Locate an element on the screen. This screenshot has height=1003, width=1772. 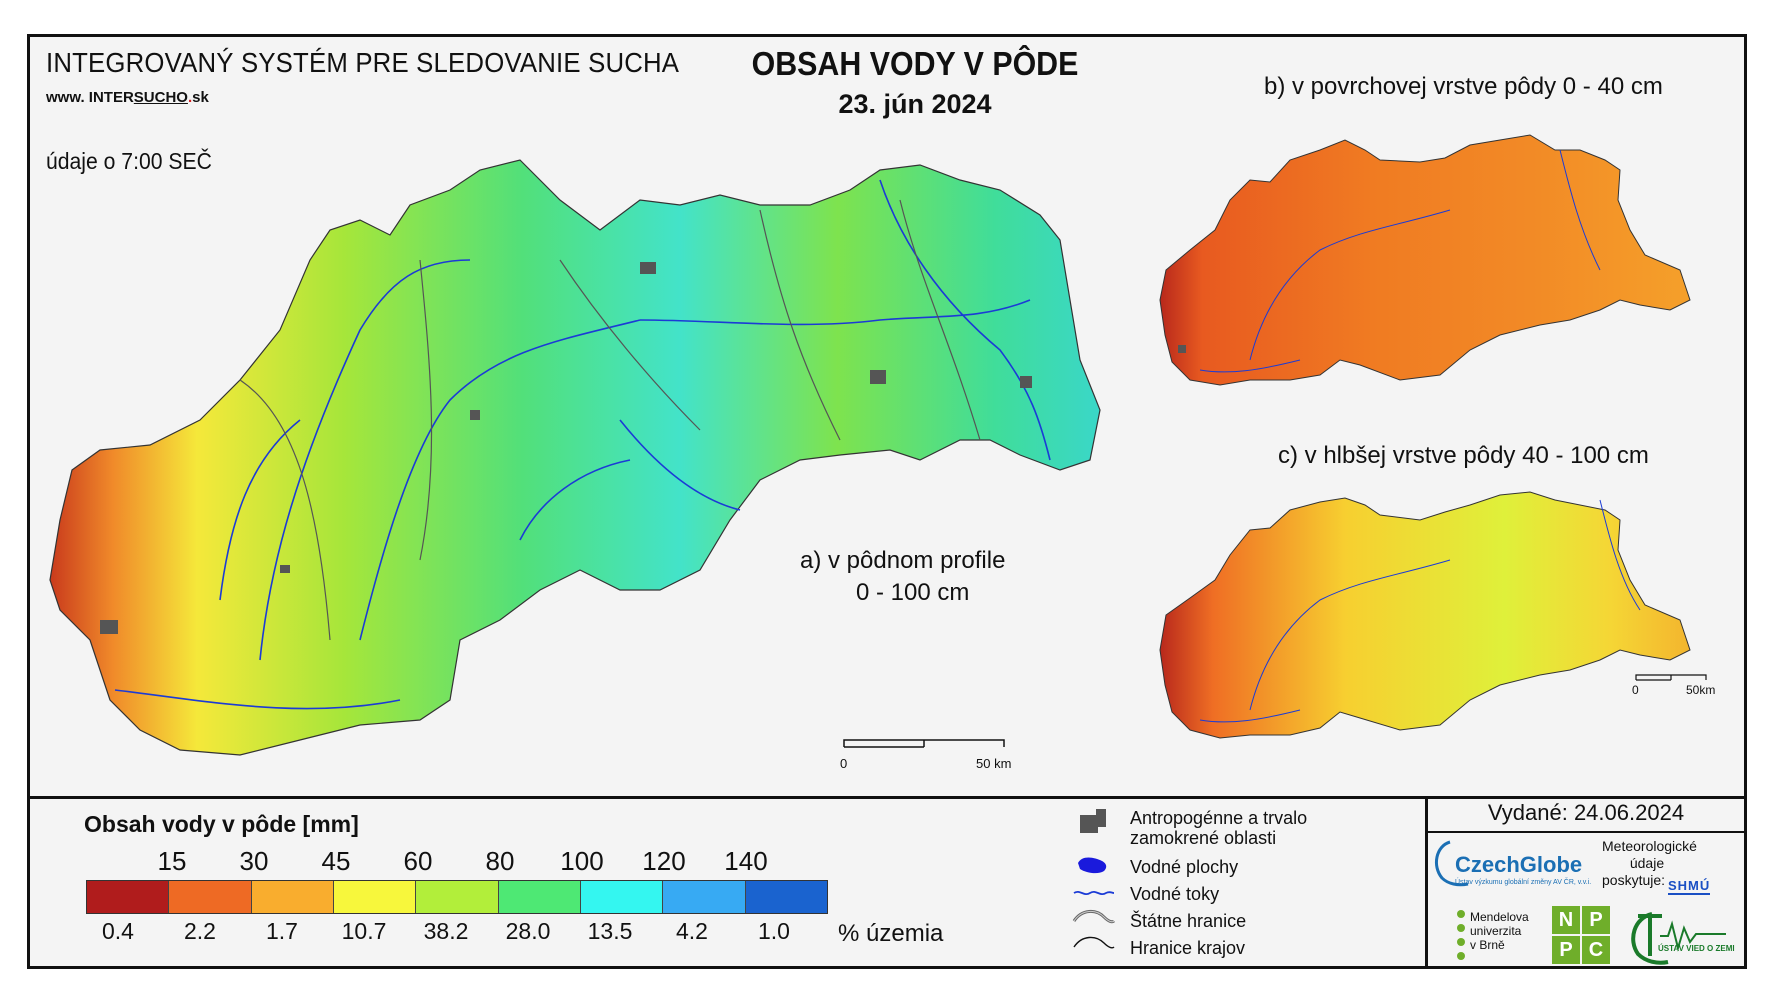
legend-threshold: 30 is located at coordinates (254, 861).